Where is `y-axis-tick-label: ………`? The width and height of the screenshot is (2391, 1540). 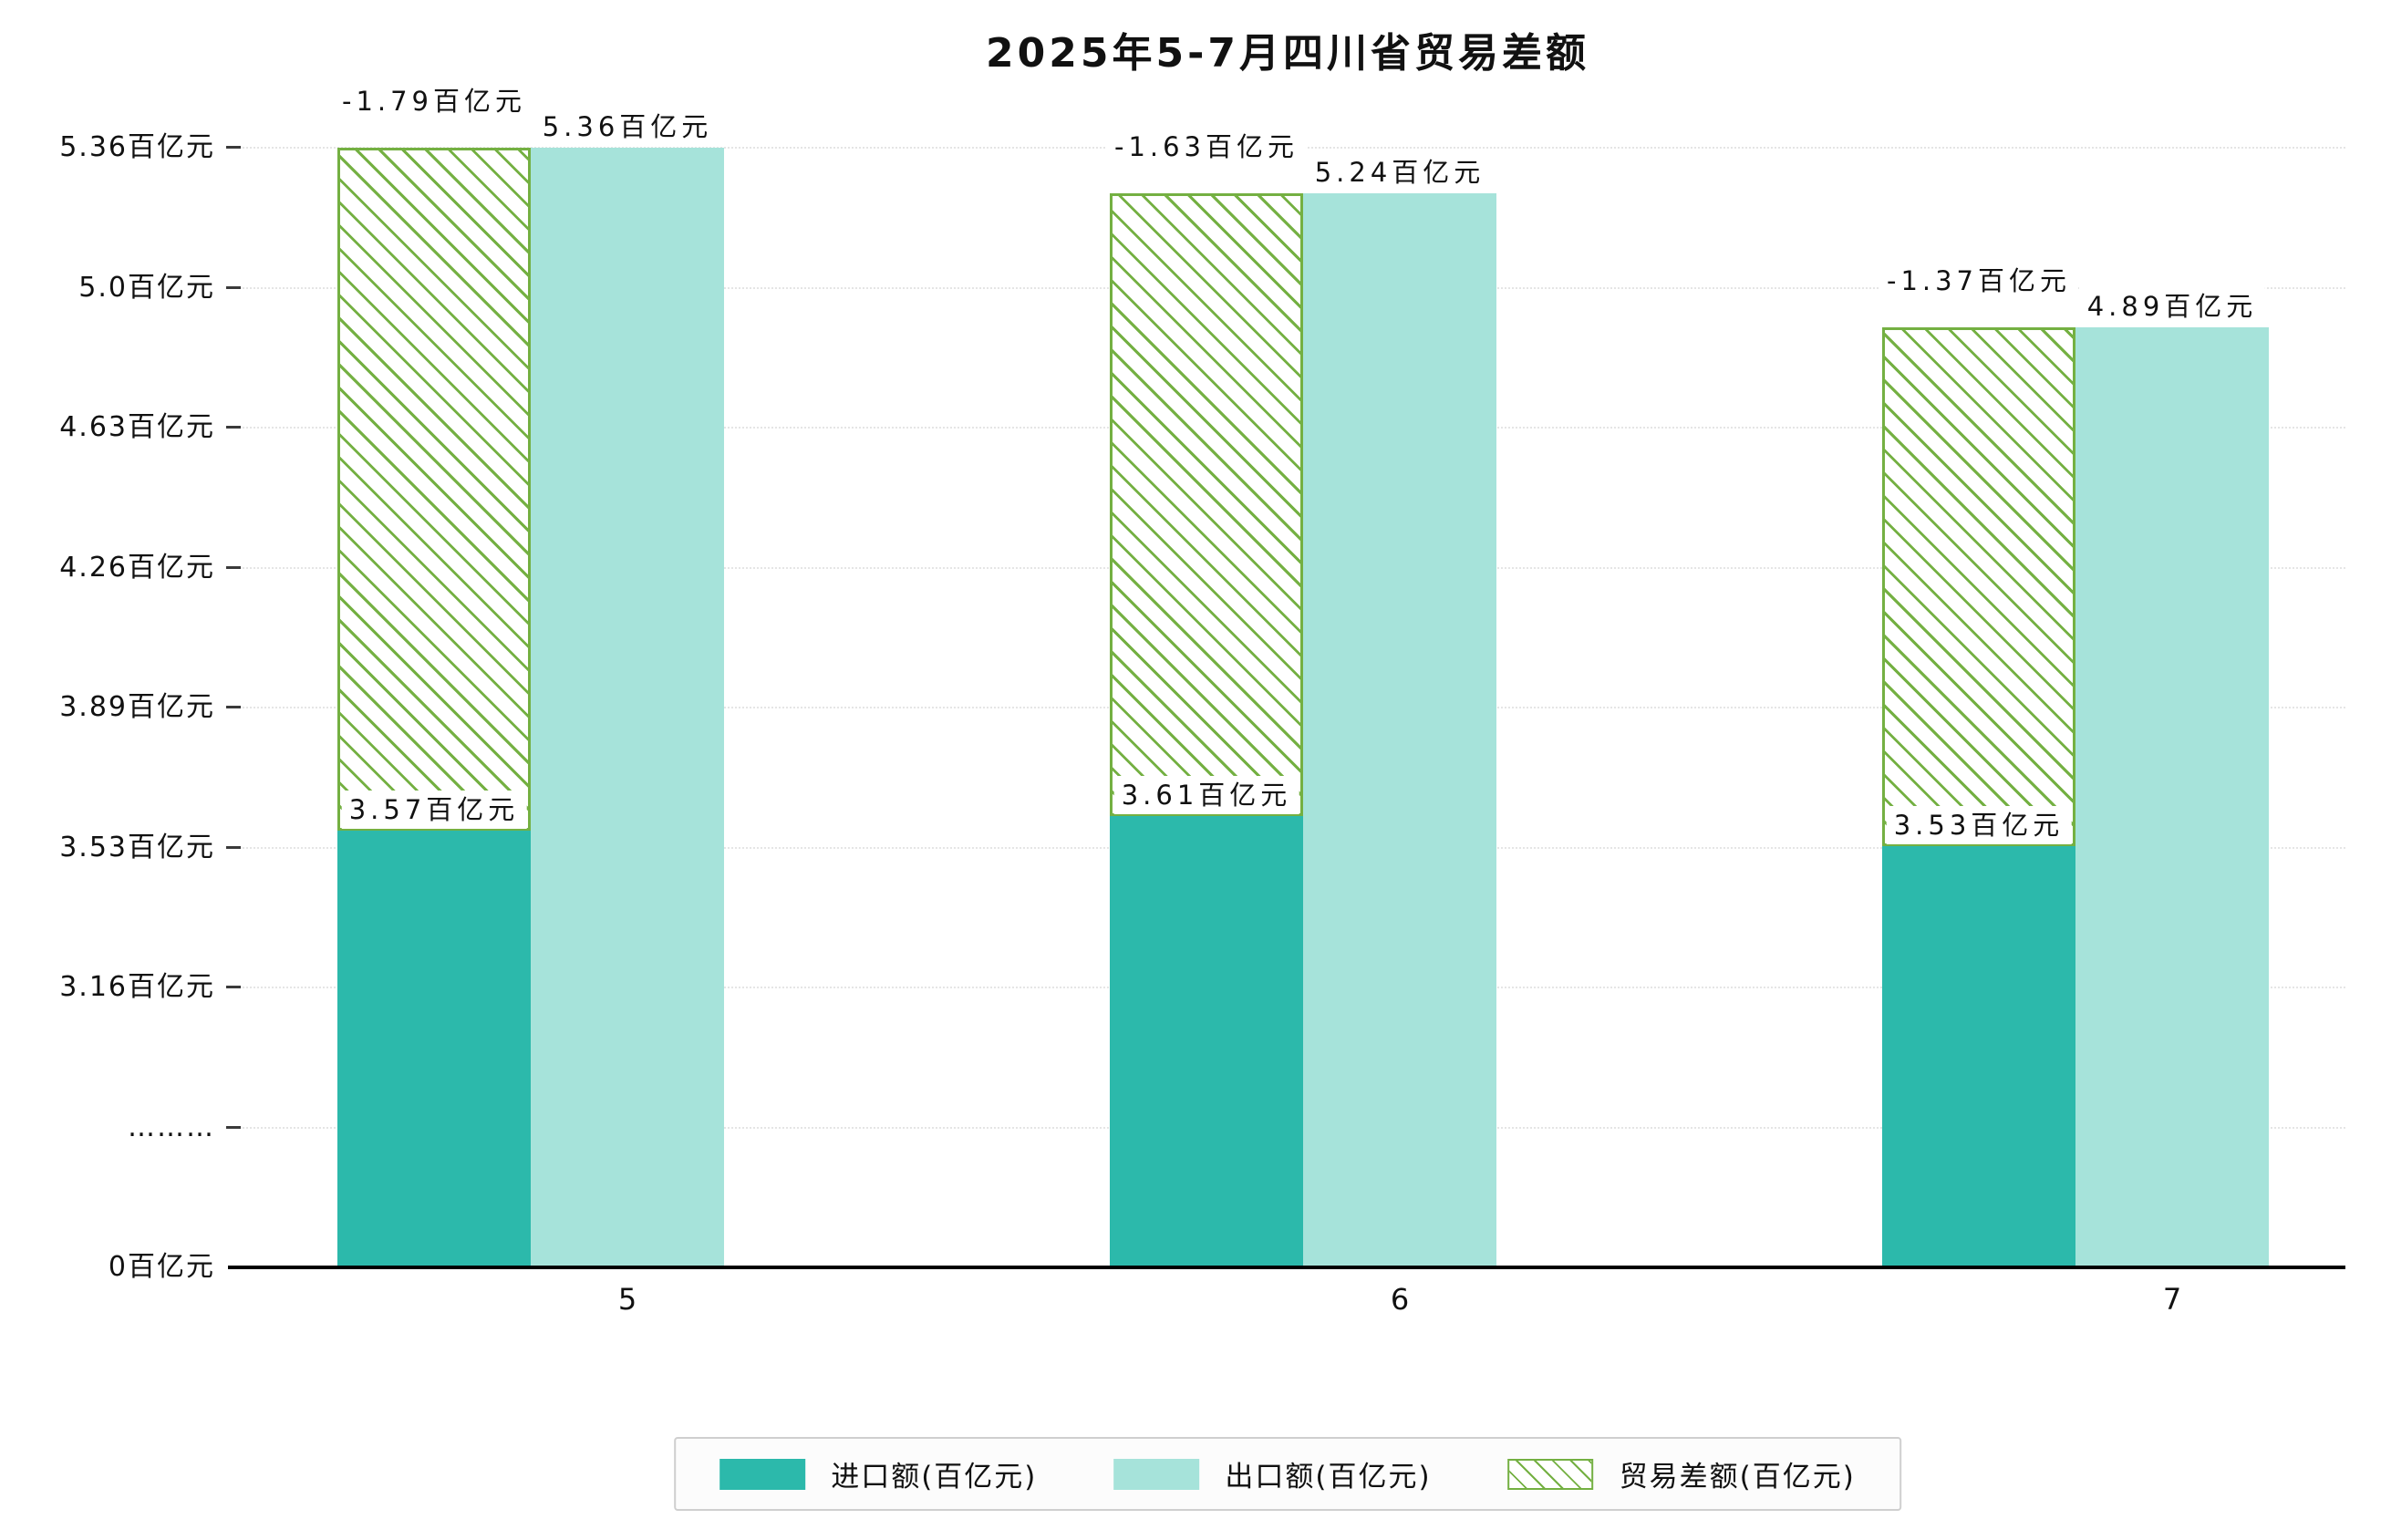 y-axis-tick-label: ……… is located at coordinates (171, 1127).